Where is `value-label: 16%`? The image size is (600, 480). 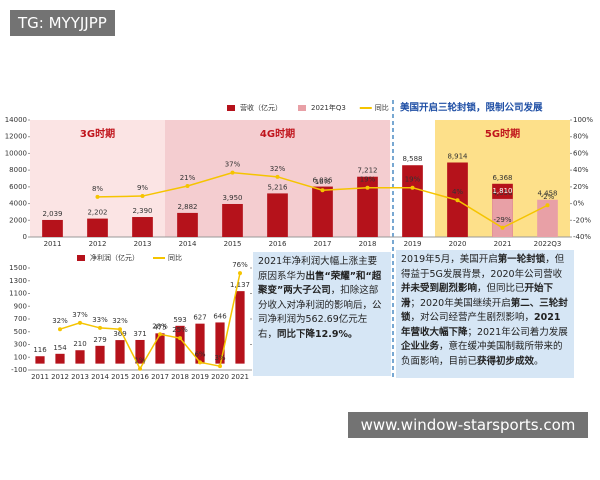
value-label: 16% is located at coordinates (323, 182).